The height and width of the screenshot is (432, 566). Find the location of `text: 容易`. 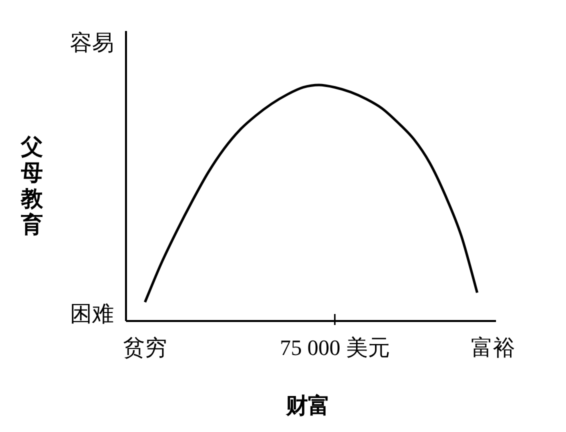

text: 容易 is located at coordinates (92, 42).